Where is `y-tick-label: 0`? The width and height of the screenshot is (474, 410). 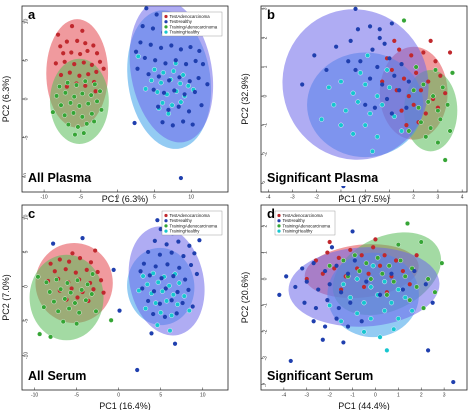 y-tick-label: 0 is located at coordinates (27, 98).